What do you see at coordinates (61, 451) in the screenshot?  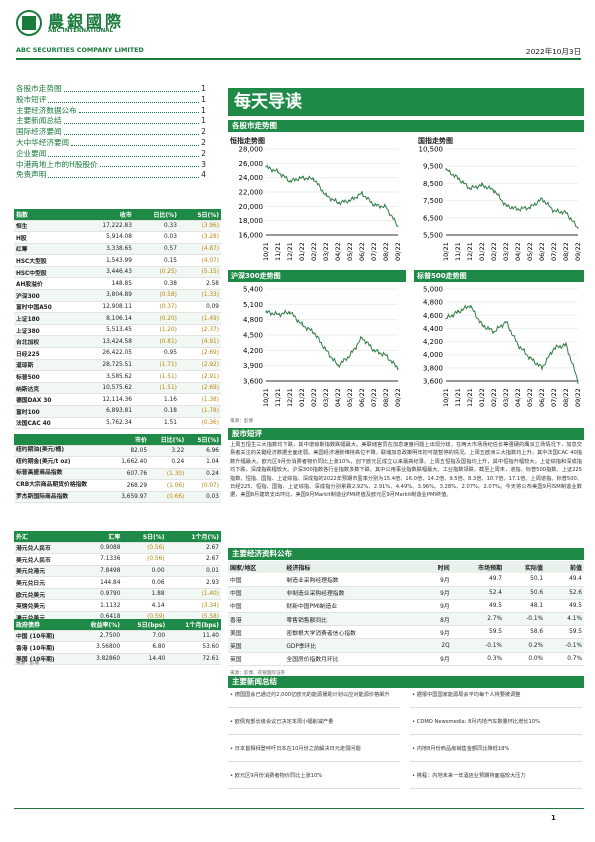 I see `cell-name: 纽约期油(美元/桶)` at bounding box center [61, 451].